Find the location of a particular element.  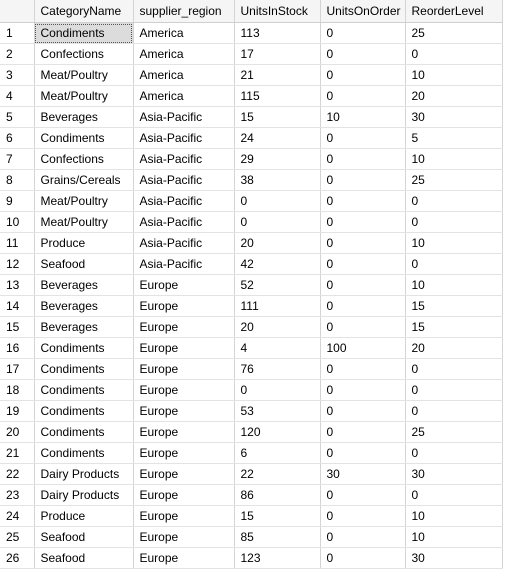

cell-unitsonorder: 100 is located at coordinates (363, 348).